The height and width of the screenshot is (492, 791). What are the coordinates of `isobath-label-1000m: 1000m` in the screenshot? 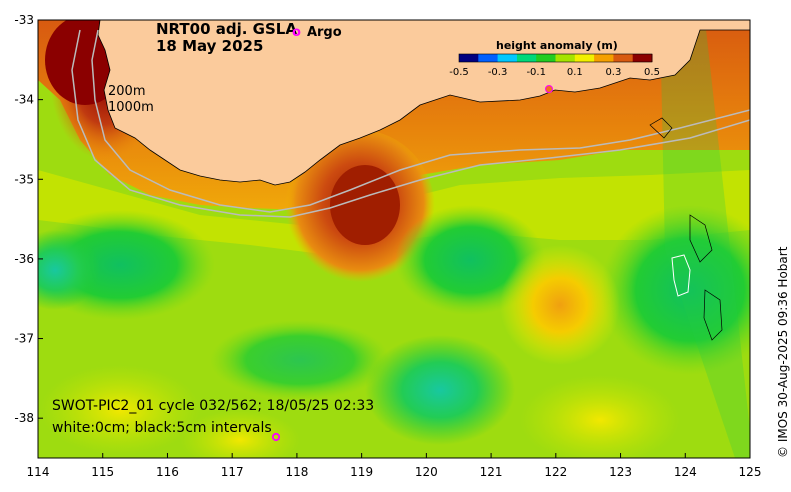 It's located at (131, 107).